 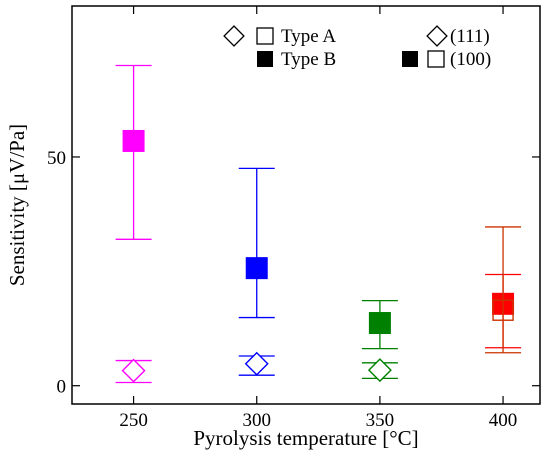 I want to click on data-point-B250, so click(x=133, y=152).